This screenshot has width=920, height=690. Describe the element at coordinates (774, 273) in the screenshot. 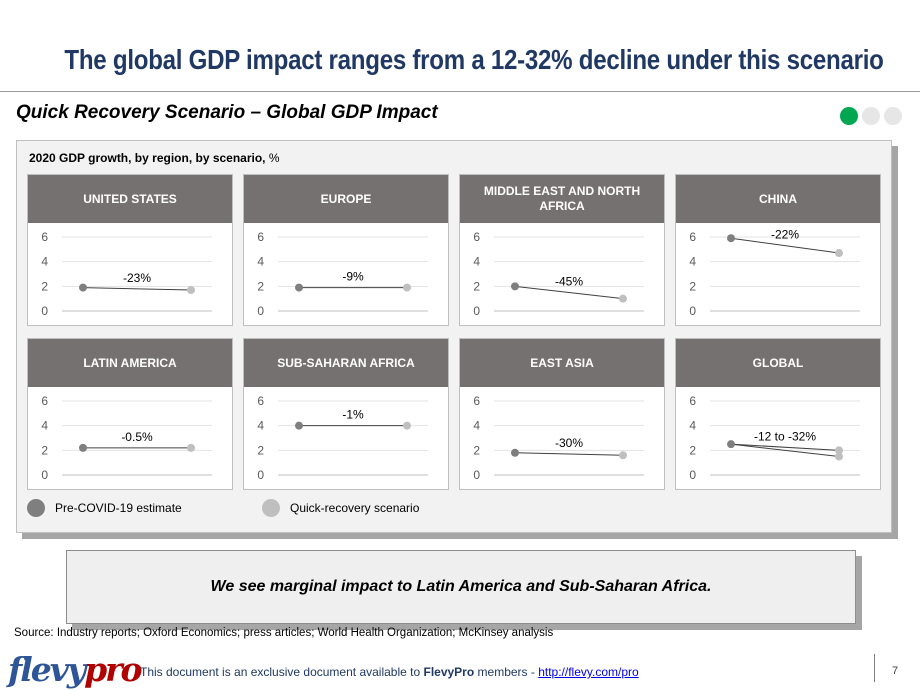

I see `region-line-chart: 6 4 2 0 -22%` at that location.